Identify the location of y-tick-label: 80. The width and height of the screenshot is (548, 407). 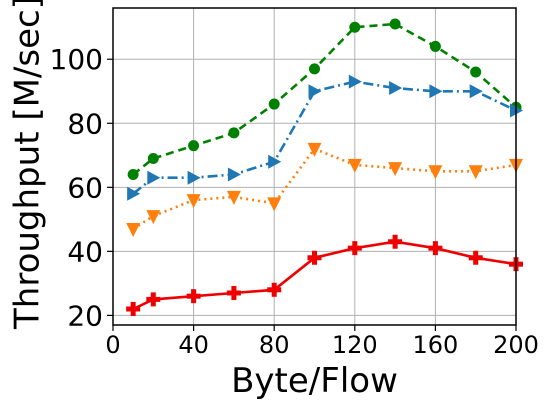
(85, 123).